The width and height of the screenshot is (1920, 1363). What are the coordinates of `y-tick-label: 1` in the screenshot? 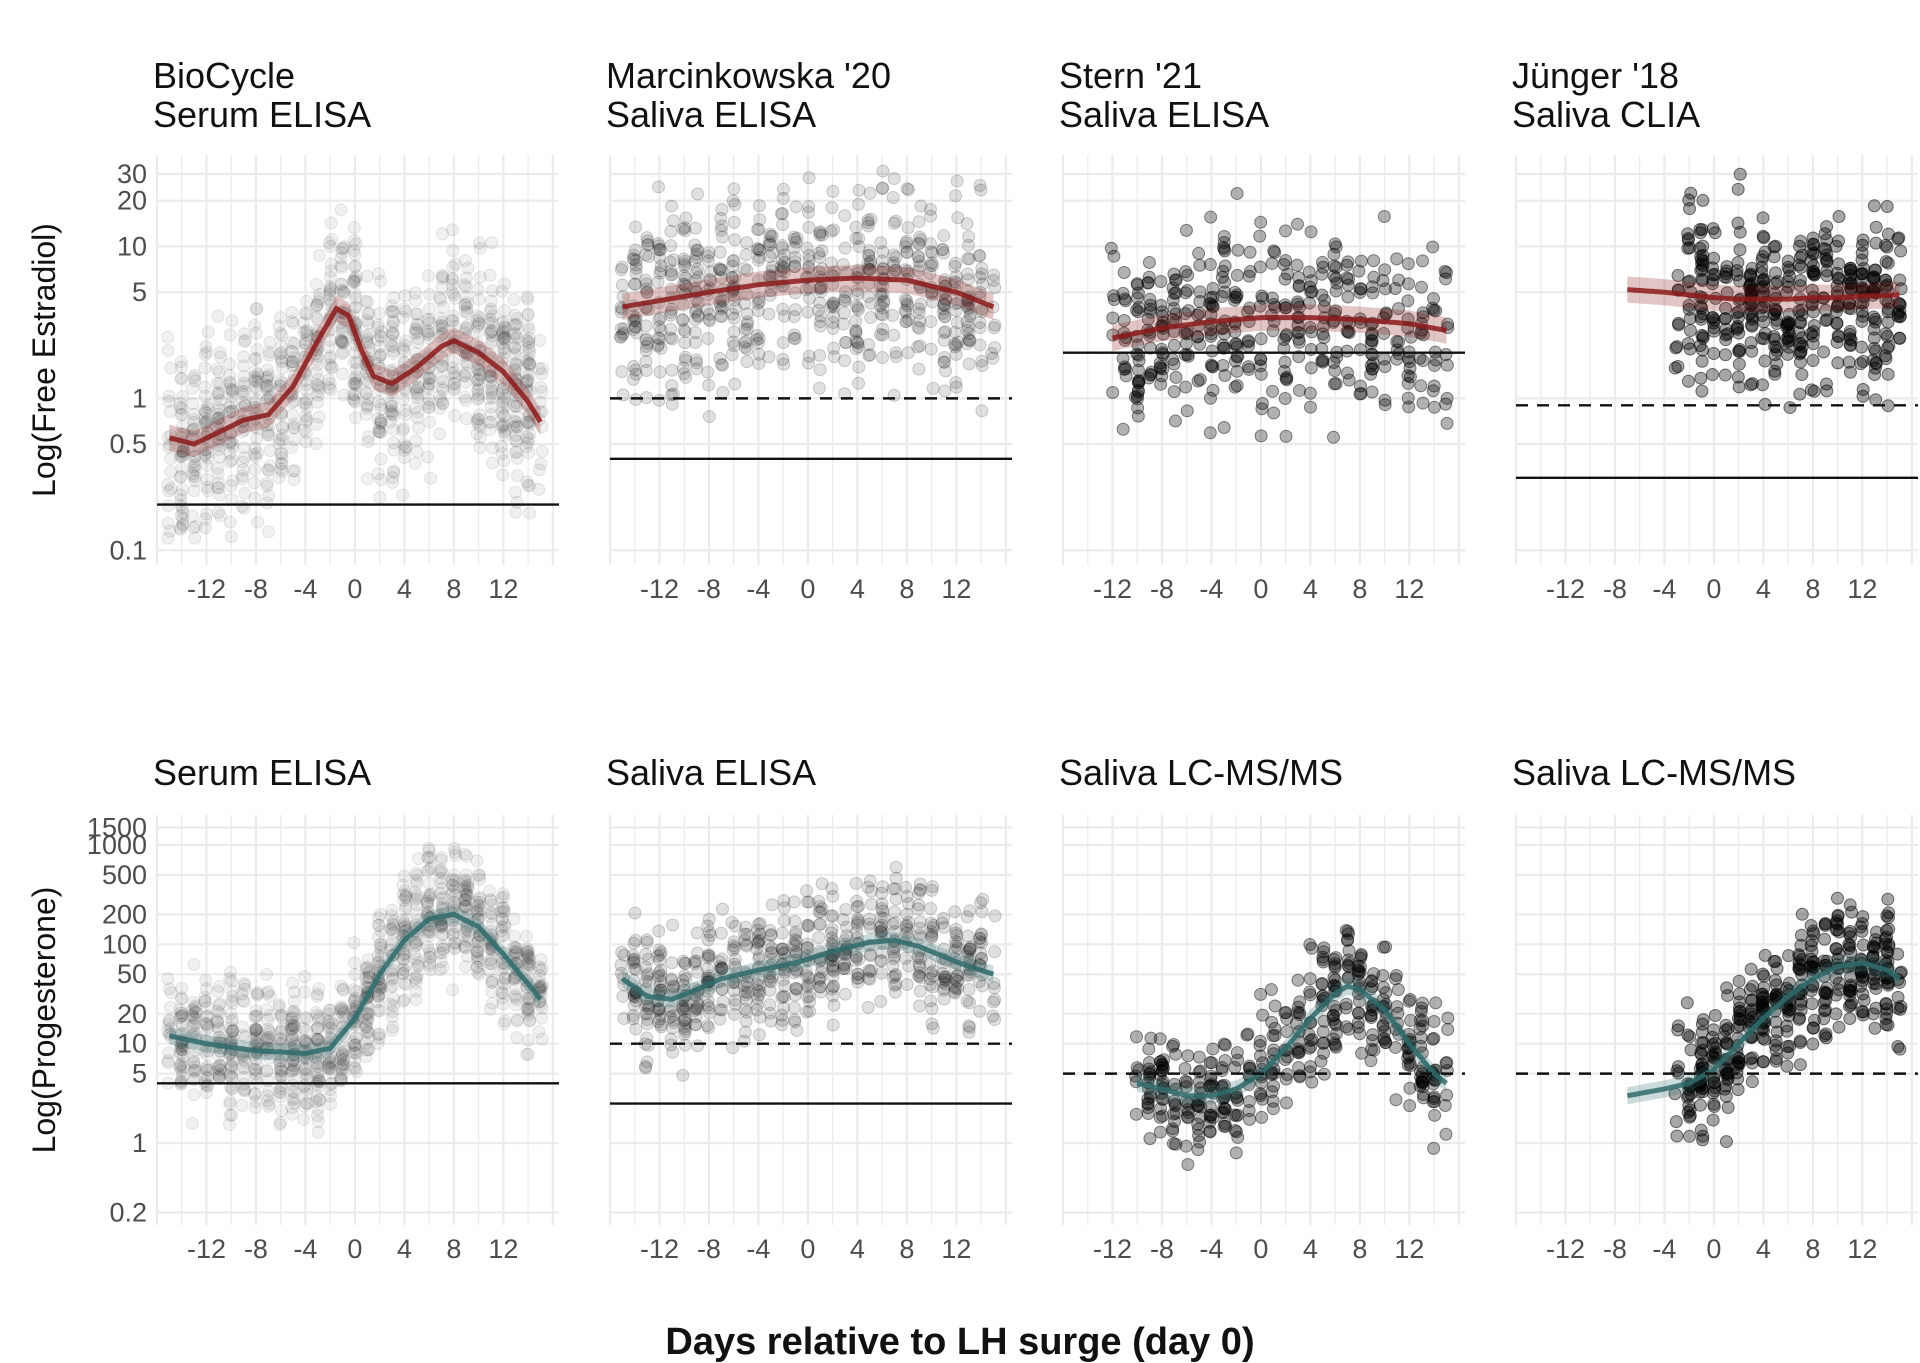 It's located at (139, 1143).